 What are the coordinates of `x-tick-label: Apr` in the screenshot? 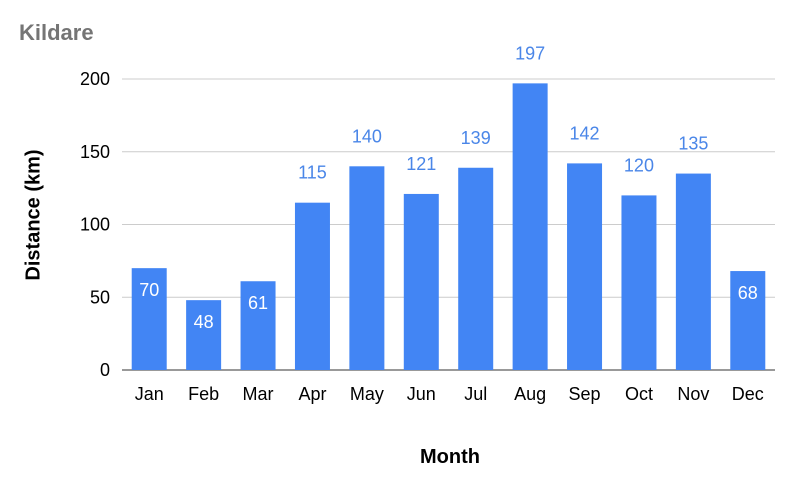 It's located at (312, 394).